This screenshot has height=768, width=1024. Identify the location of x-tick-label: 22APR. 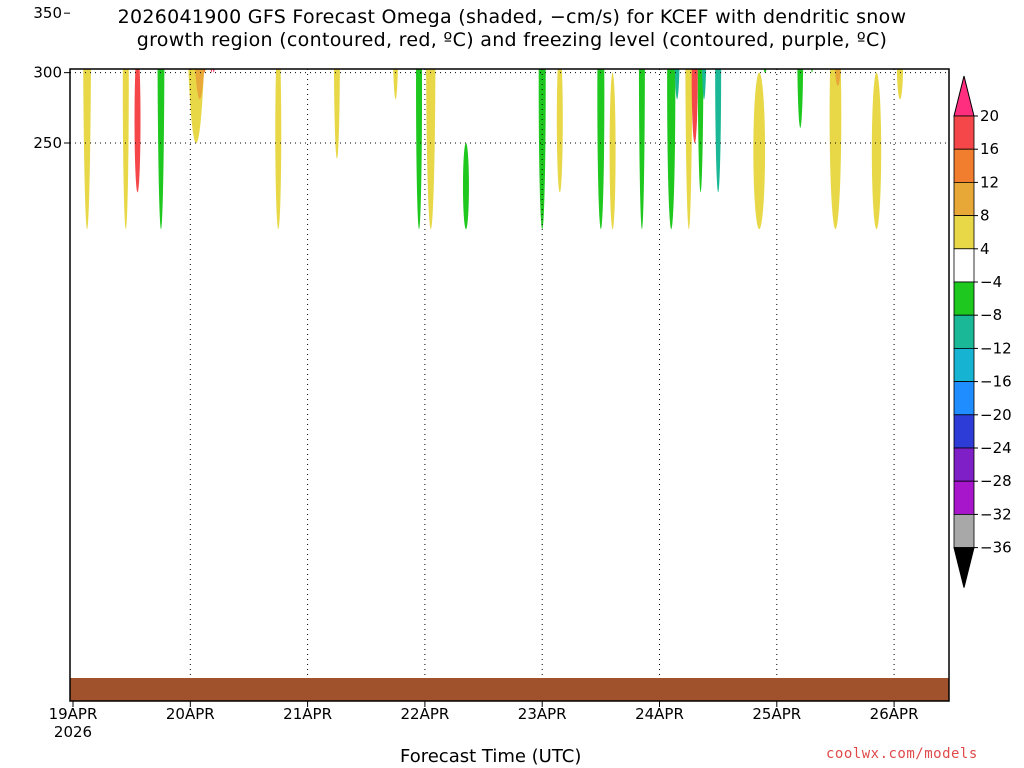
(424, 714).